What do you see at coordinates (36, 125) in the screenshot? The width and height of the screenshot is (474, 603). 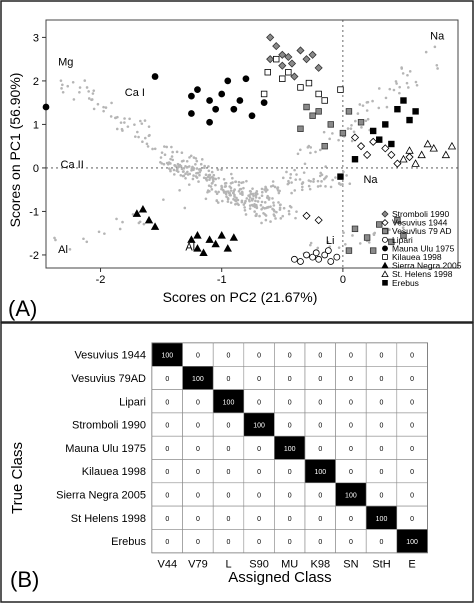 I see `y-tick-label: 1` at bounding box center [36, 125].